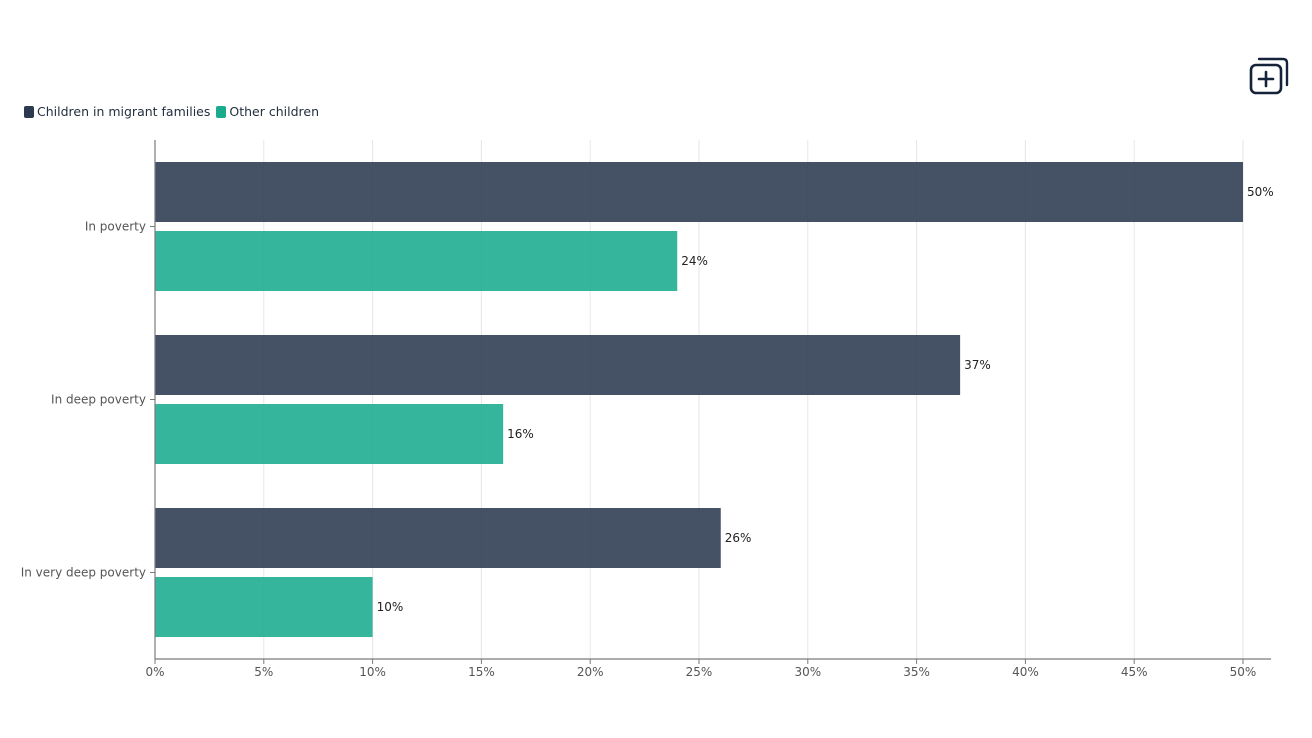 The height and width of the screenshot is (738, 1312). Describe the element at coordinates (481, 672) in the screenshot. I see `x-tick-label: 15%` at that location.